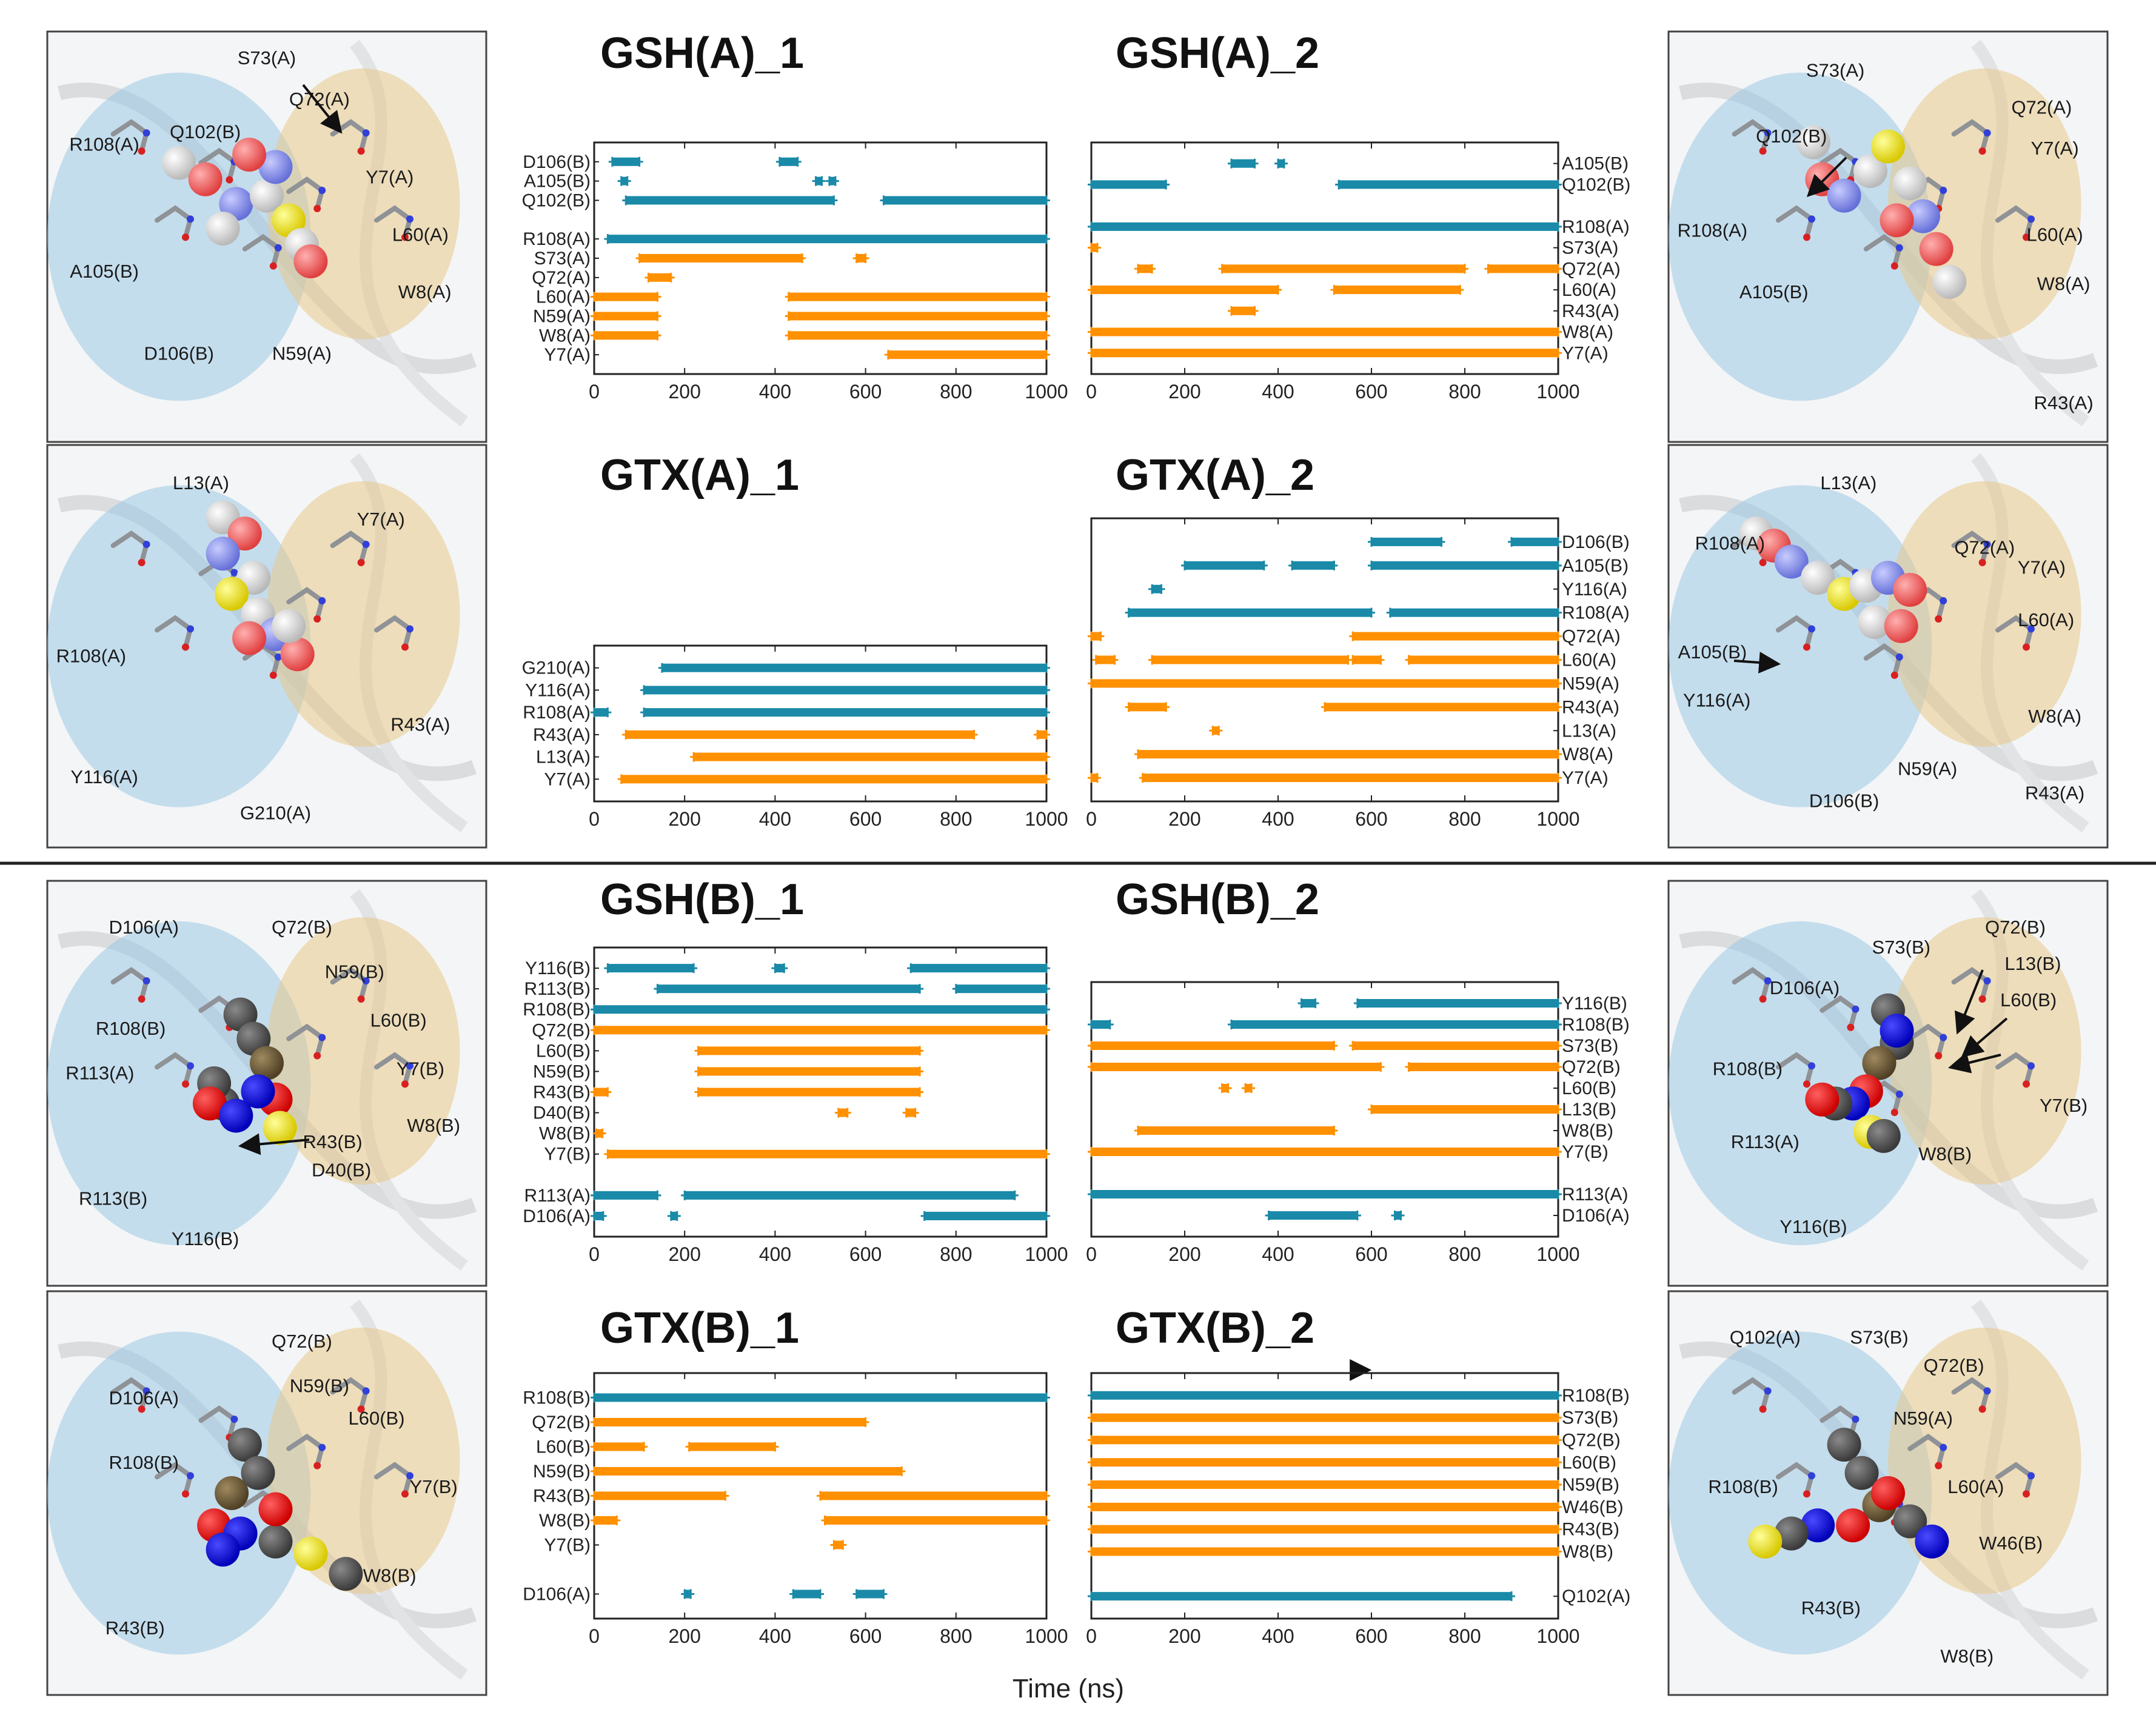  What do you see at coordinates (557, 182) in the screenshot?
I see `row-label: A105(B)` at bounding box center [557, 182].